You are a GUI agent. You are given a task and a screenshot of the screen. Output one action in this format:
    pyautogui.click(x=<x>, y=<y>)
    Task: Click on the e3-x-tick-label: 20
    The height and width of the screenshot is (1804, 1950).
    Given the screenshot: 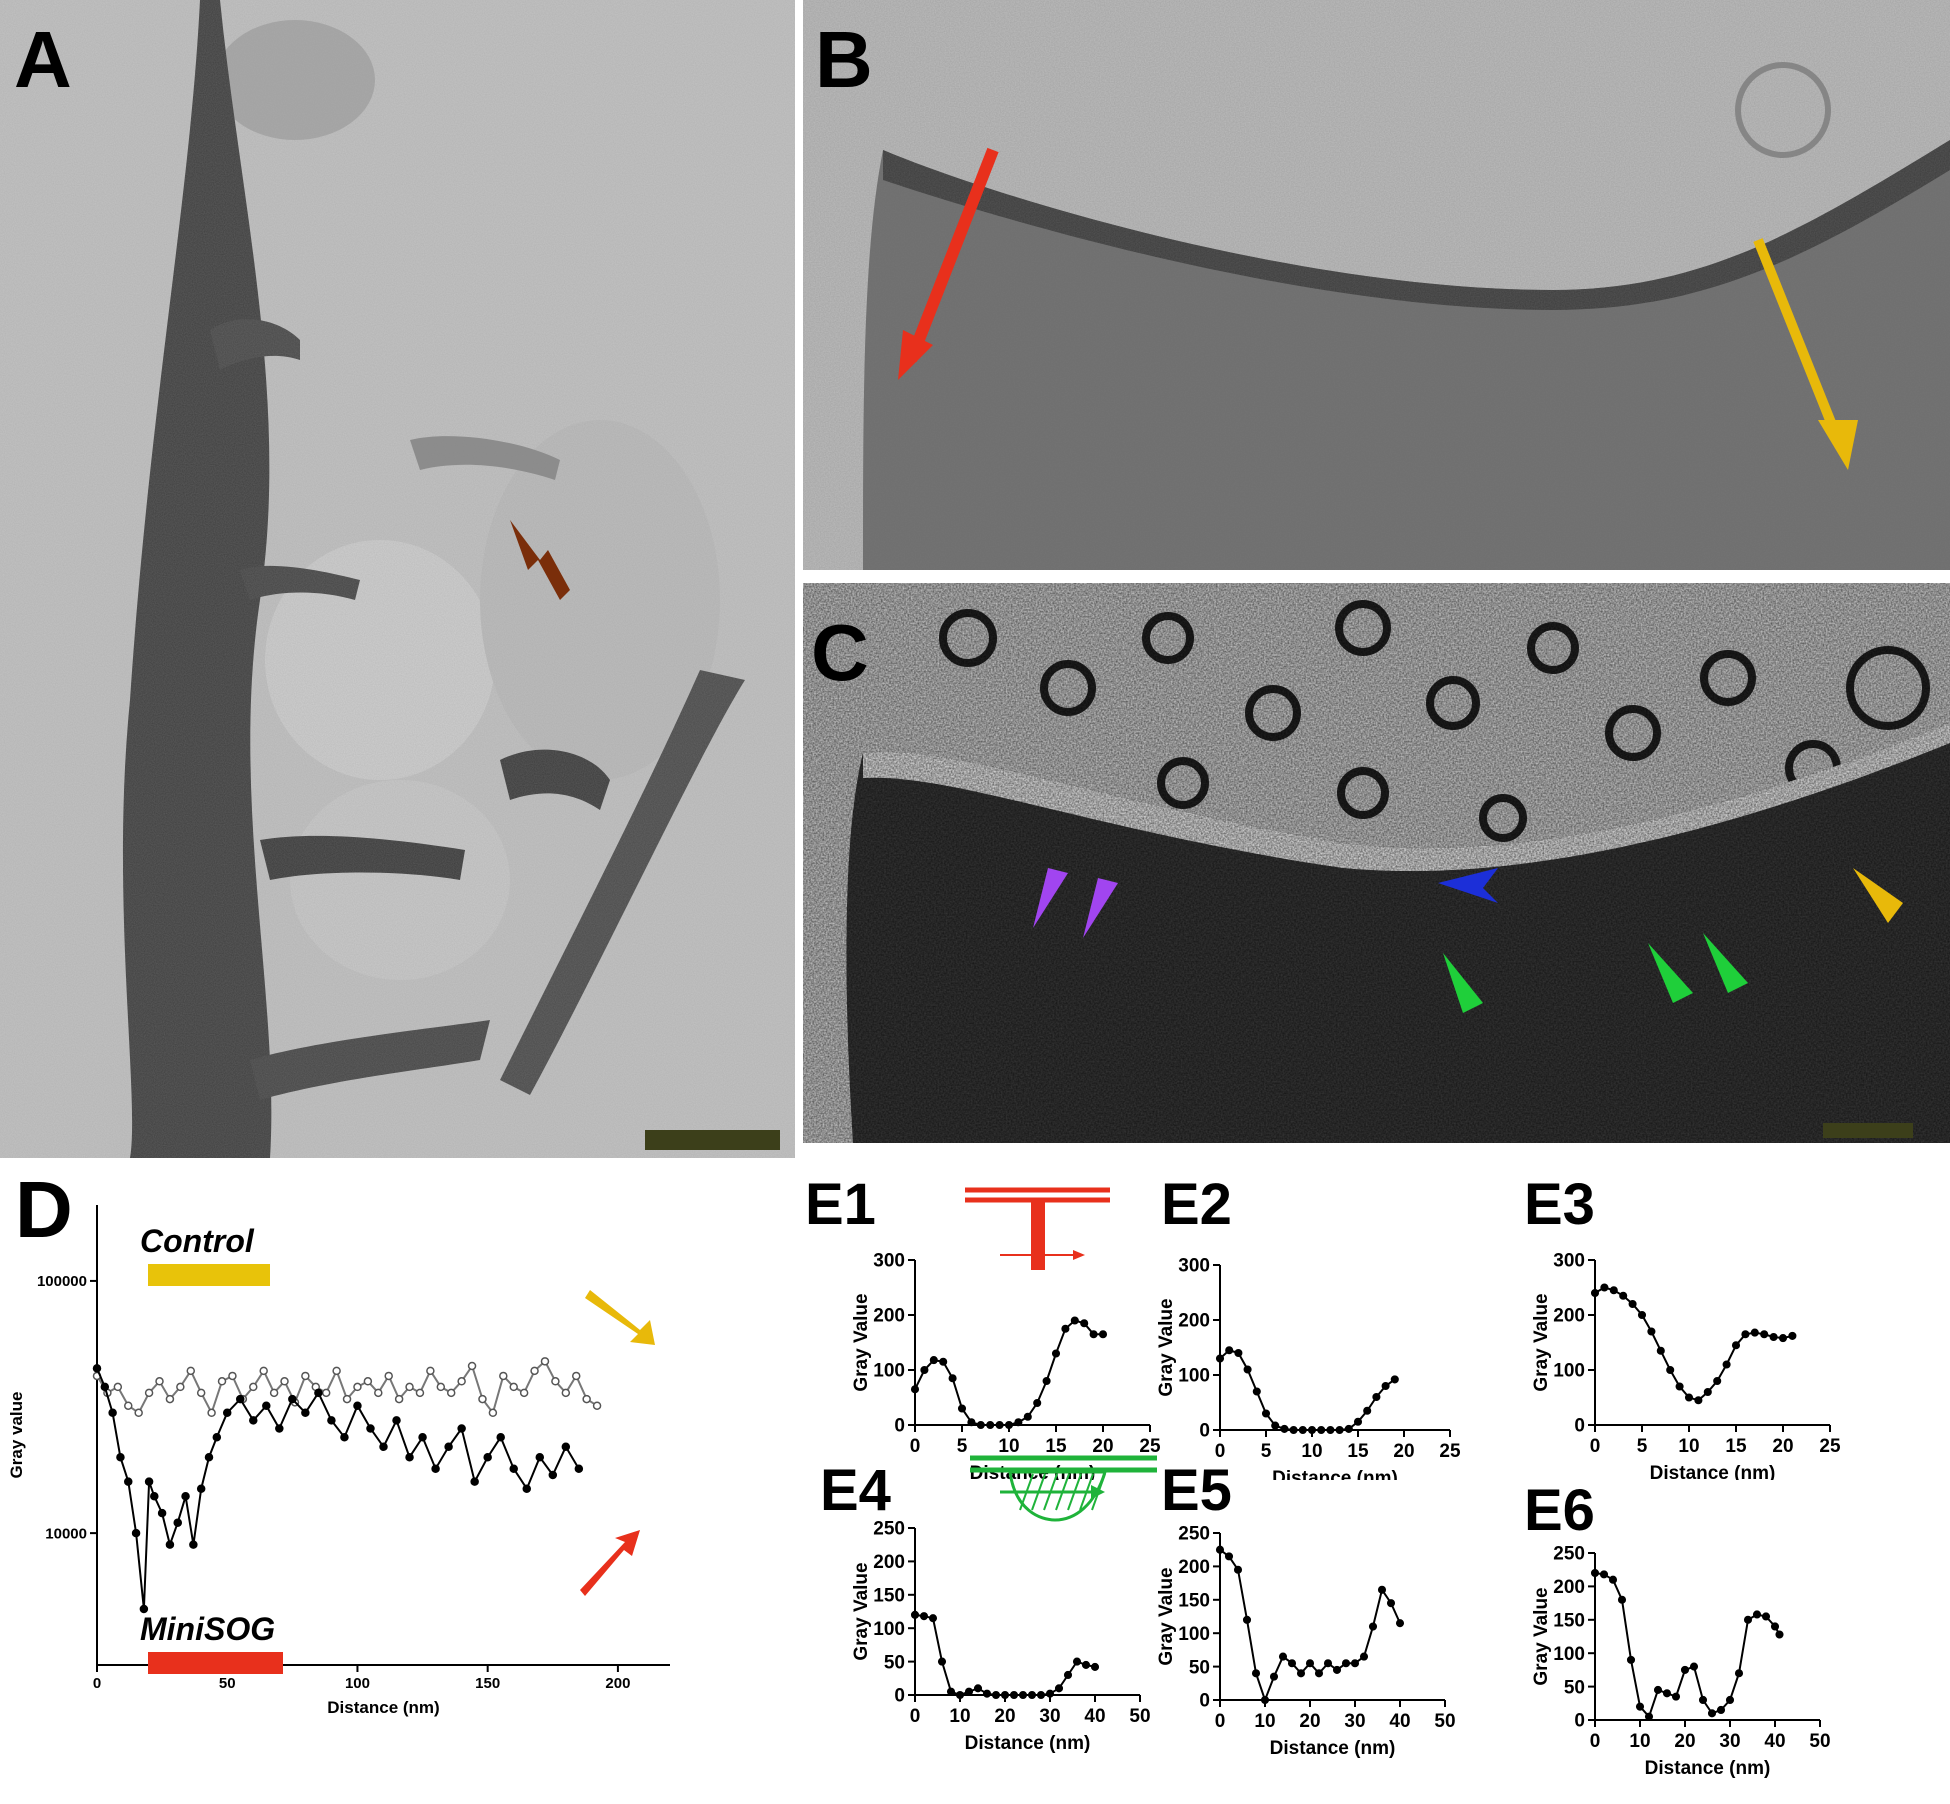 What is the action you would take?
    pyautogui.click(x=1782, y=1446)
    